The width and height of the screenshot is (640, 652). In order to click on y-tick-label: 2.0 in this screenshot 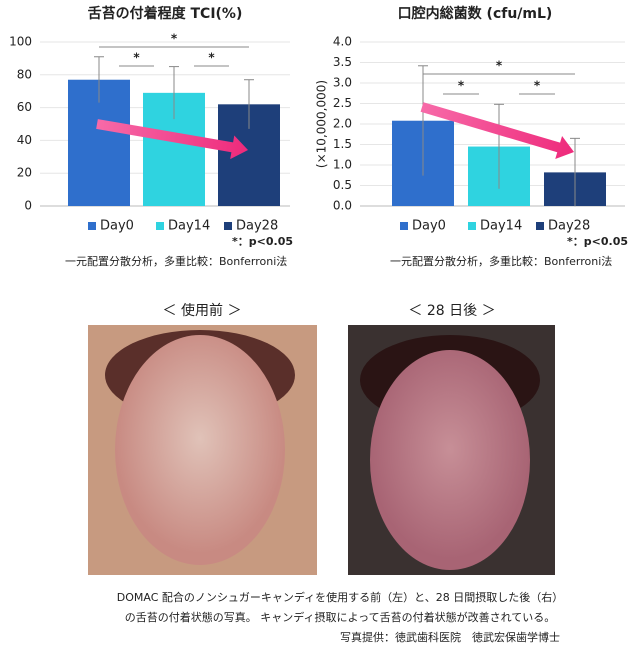, I will do `click(342, 124)`.